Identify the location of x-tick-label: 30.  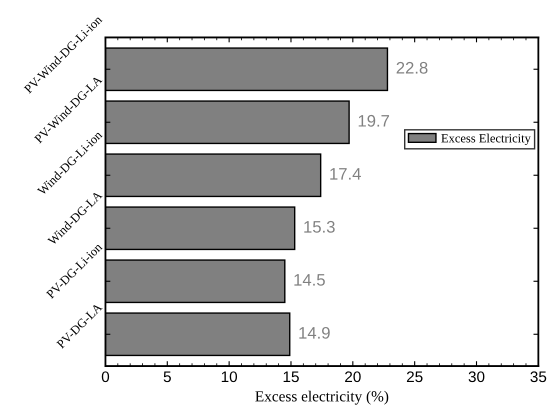
(476, 376).